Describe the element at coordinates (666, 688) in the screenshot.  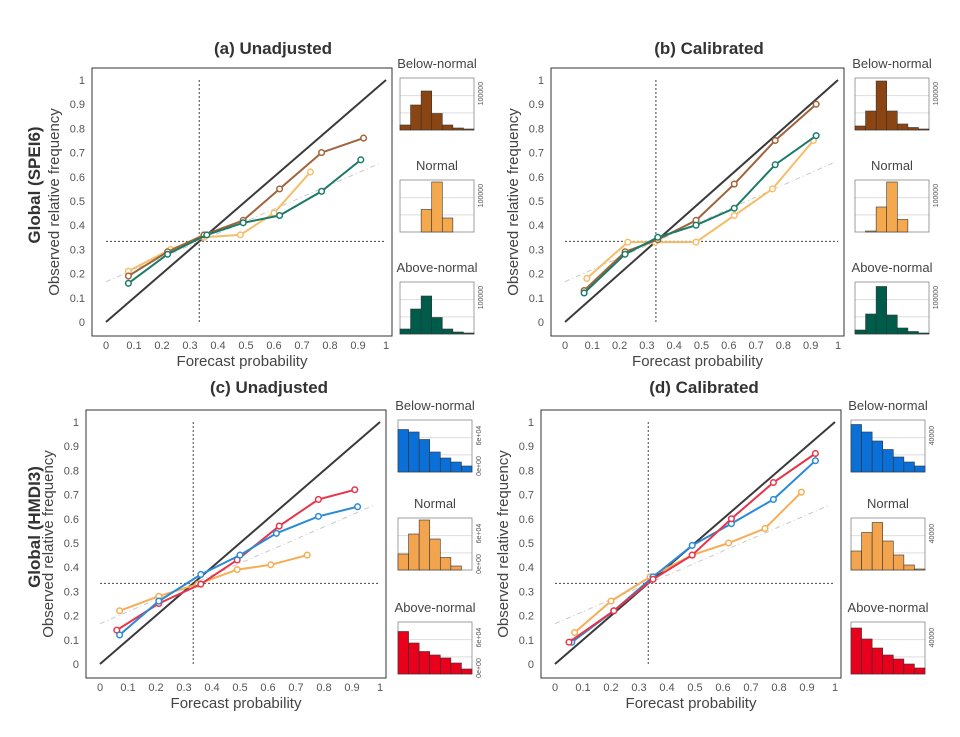
I see `x-tick-label: 0.4` at that location.